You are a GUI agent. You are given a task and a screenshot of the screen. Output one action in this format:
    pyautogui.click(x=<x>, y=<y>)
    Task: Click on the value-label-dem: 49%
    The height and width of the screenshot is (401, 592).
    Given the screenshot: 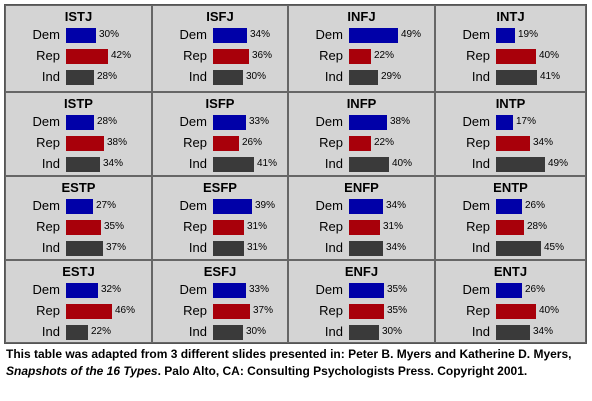 What is the action you would take?
    pyautogui.click(x=411, y=34)
    